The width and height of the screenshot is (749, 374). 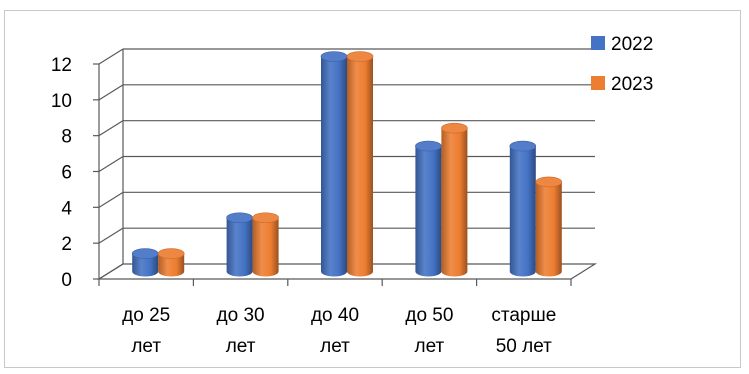 I want to click on y-tick-label: 4, so click(x=66, y=208).